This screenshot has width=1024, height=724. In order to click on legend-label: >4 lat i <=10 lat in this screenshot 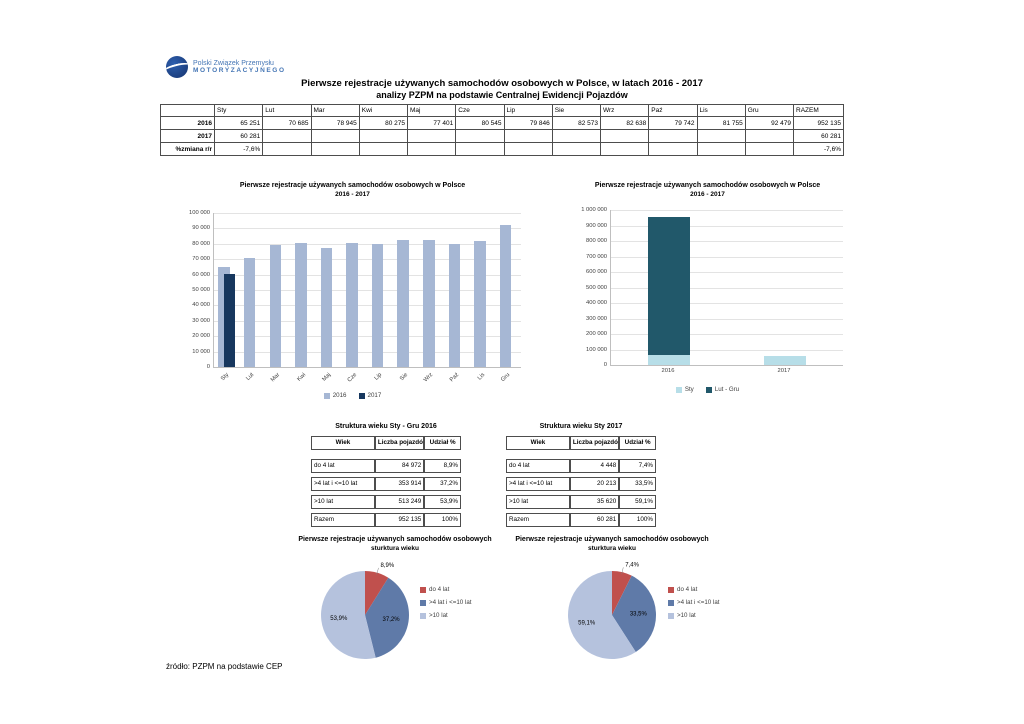, I will do `click(698, 602)`.